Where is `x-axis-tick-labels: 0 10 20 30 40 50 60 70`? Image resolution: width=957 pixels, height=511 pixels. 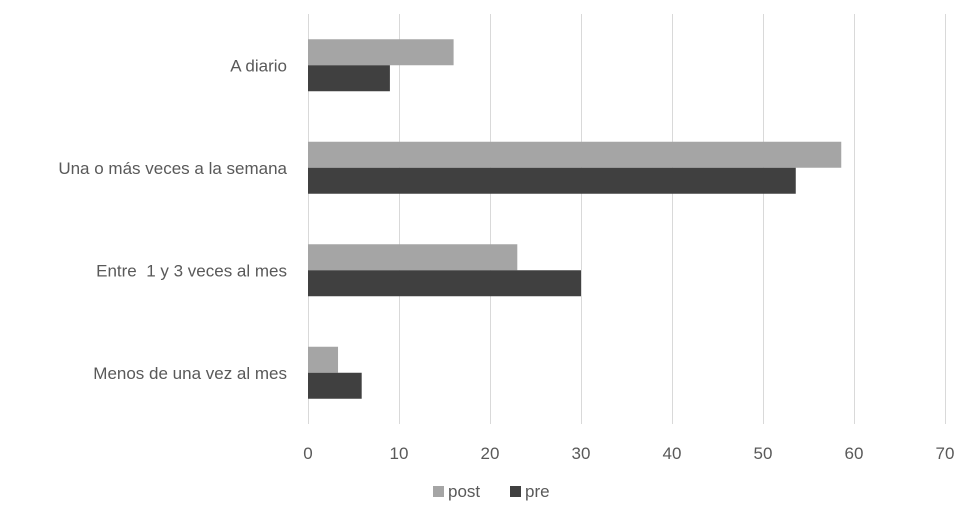
x-axis-tick-labels: 0 10 20 30 40 50 60 70 is located at coordinates (628, 453).